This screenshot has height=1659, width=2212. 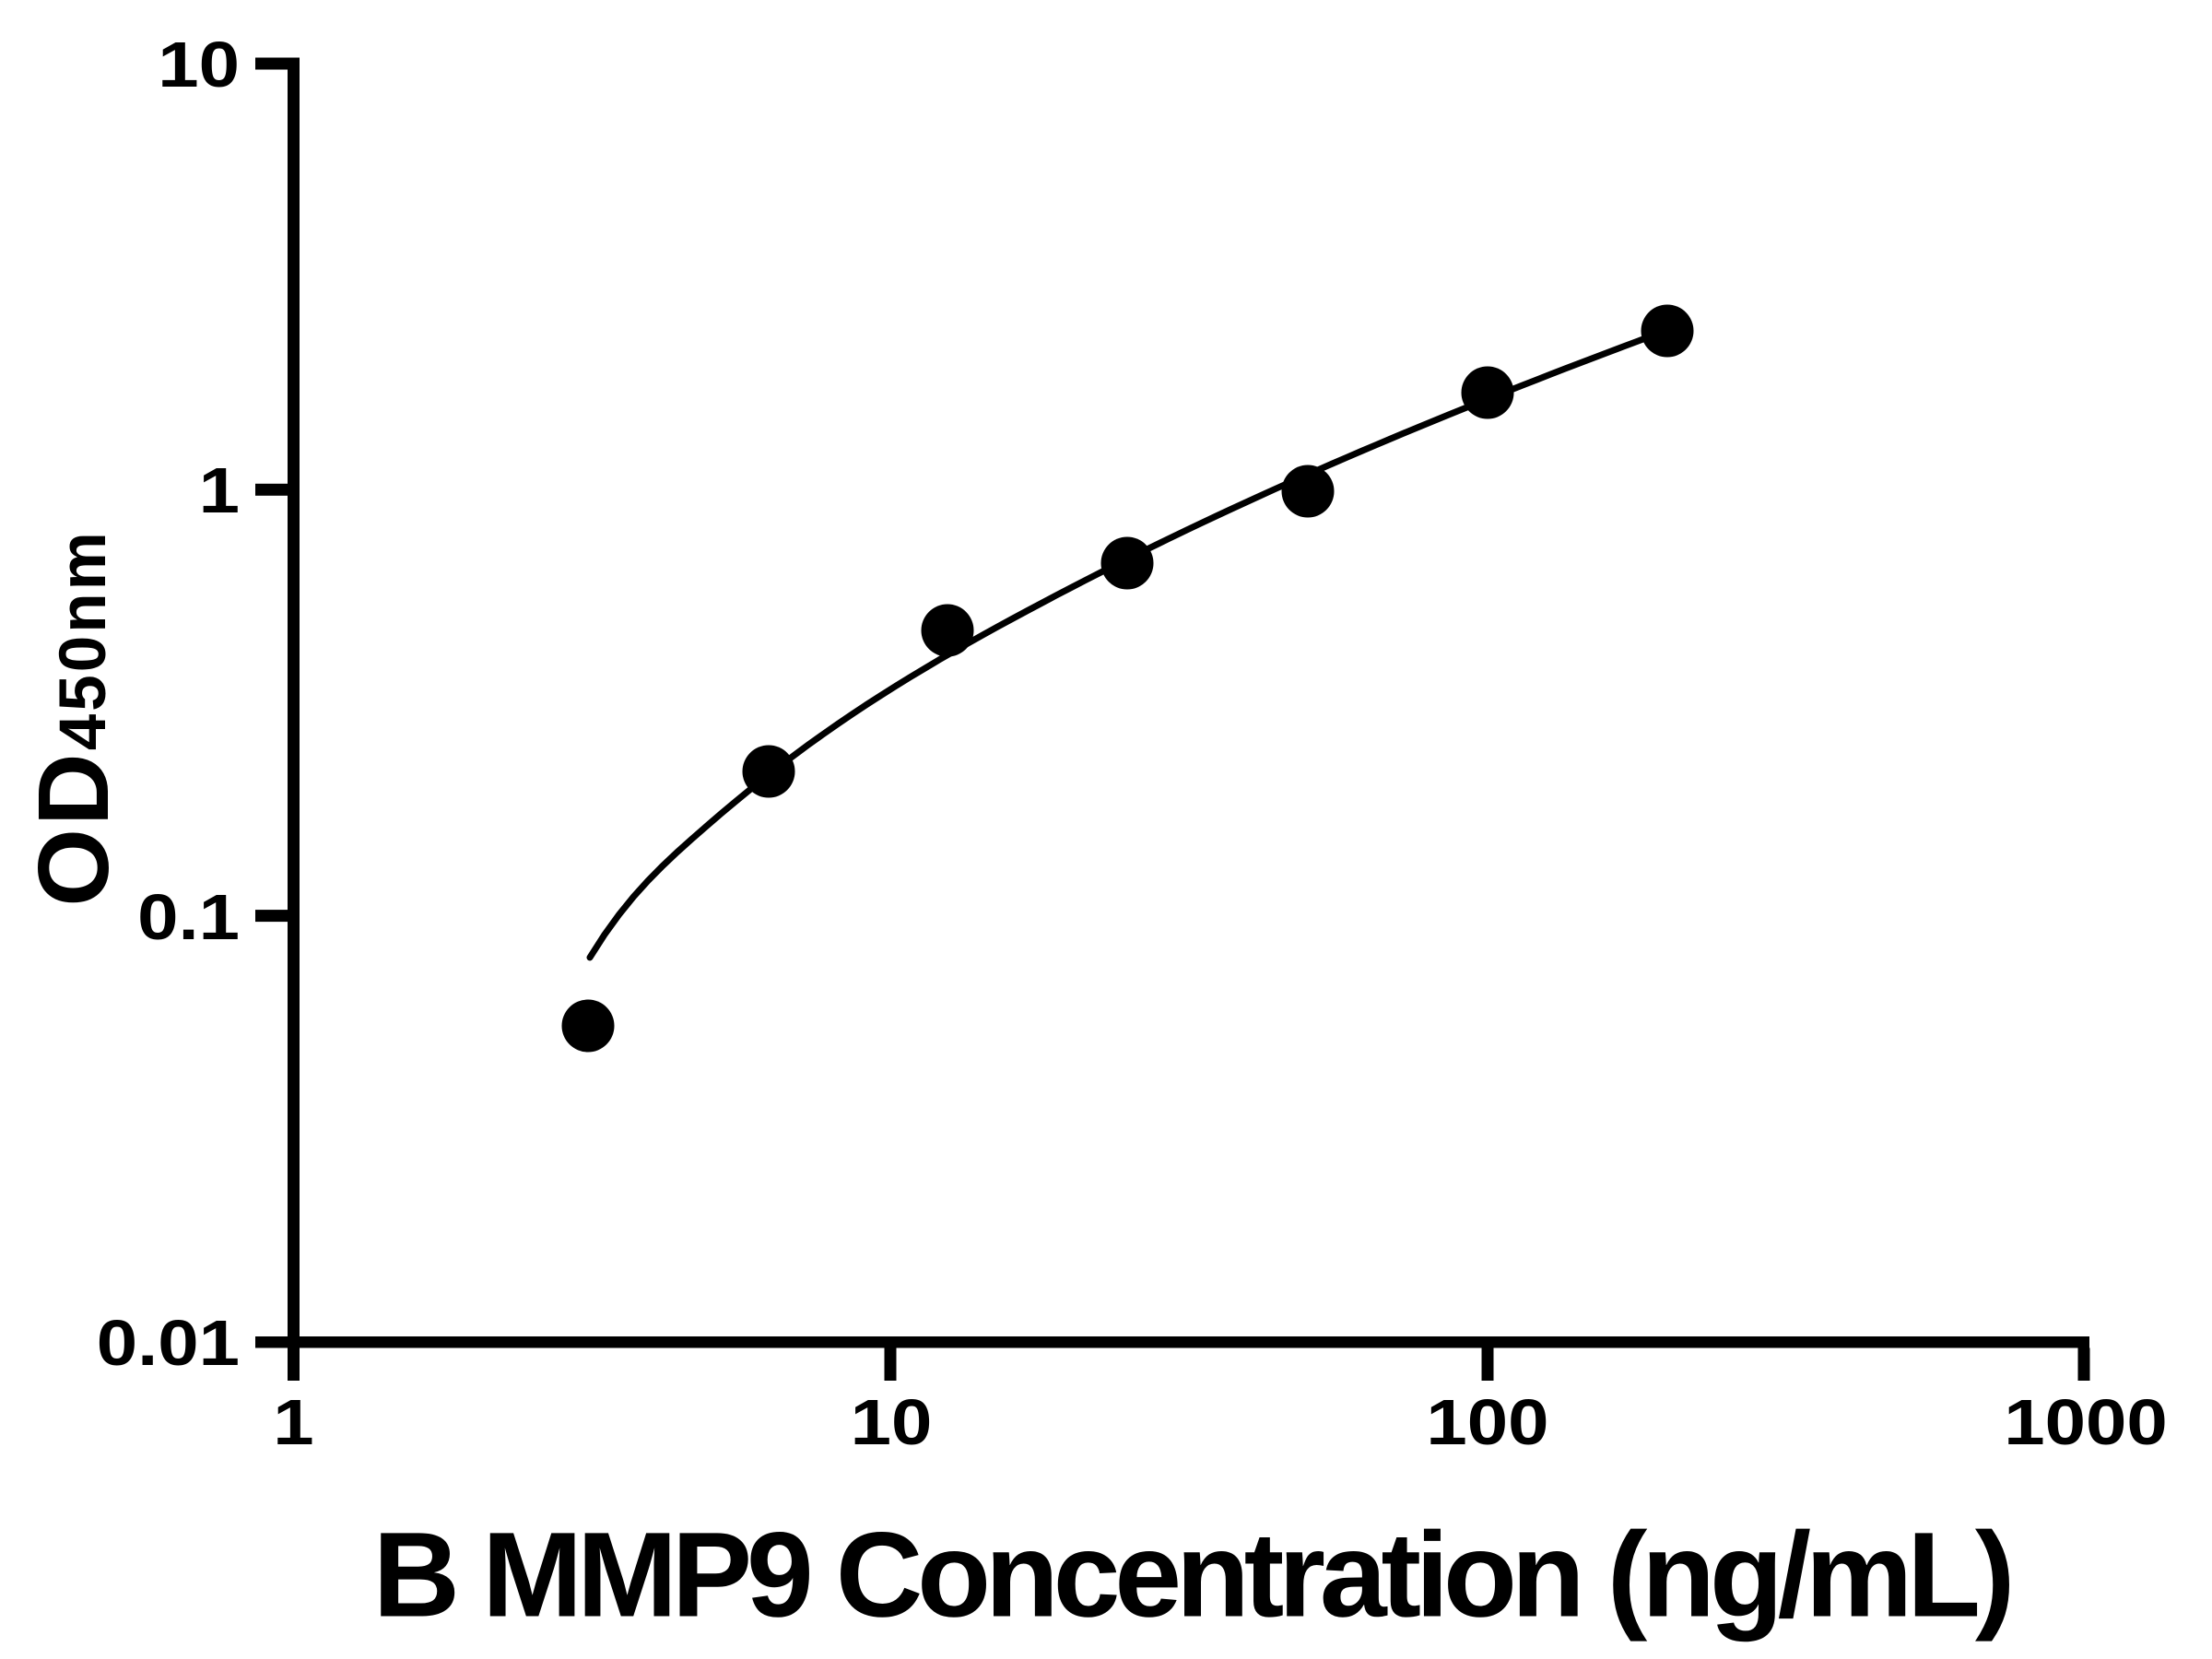 What do you see at coordinates (1487, 1422) in the screenshot?
I see `svg-text: 100` at bounding box center [1487, 1422].